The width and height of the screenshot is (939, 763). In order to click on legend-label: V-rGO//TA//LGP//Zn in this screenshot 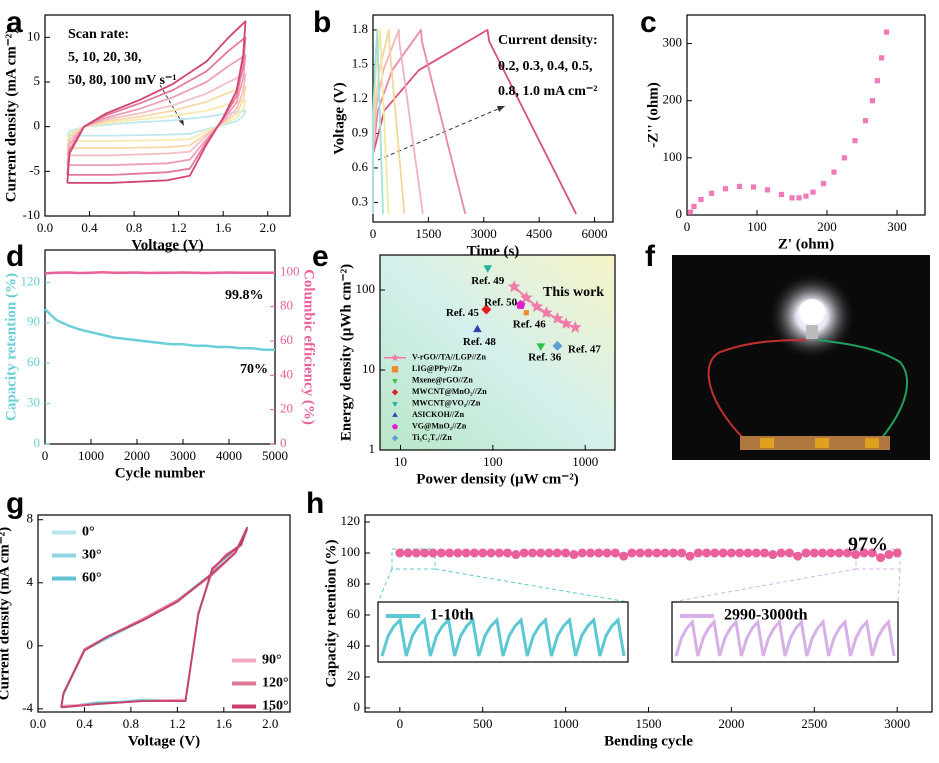, I will do `click(449, 357)`.